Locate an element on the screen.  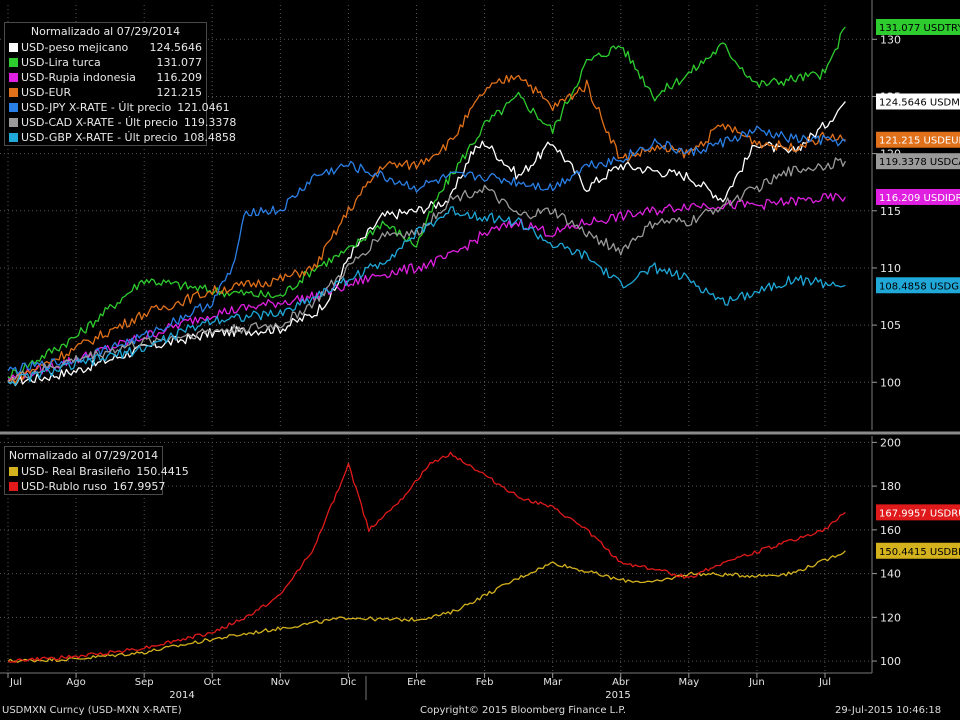
legend-series-name: USD-Lira turca is located at coordinates (61, 62).